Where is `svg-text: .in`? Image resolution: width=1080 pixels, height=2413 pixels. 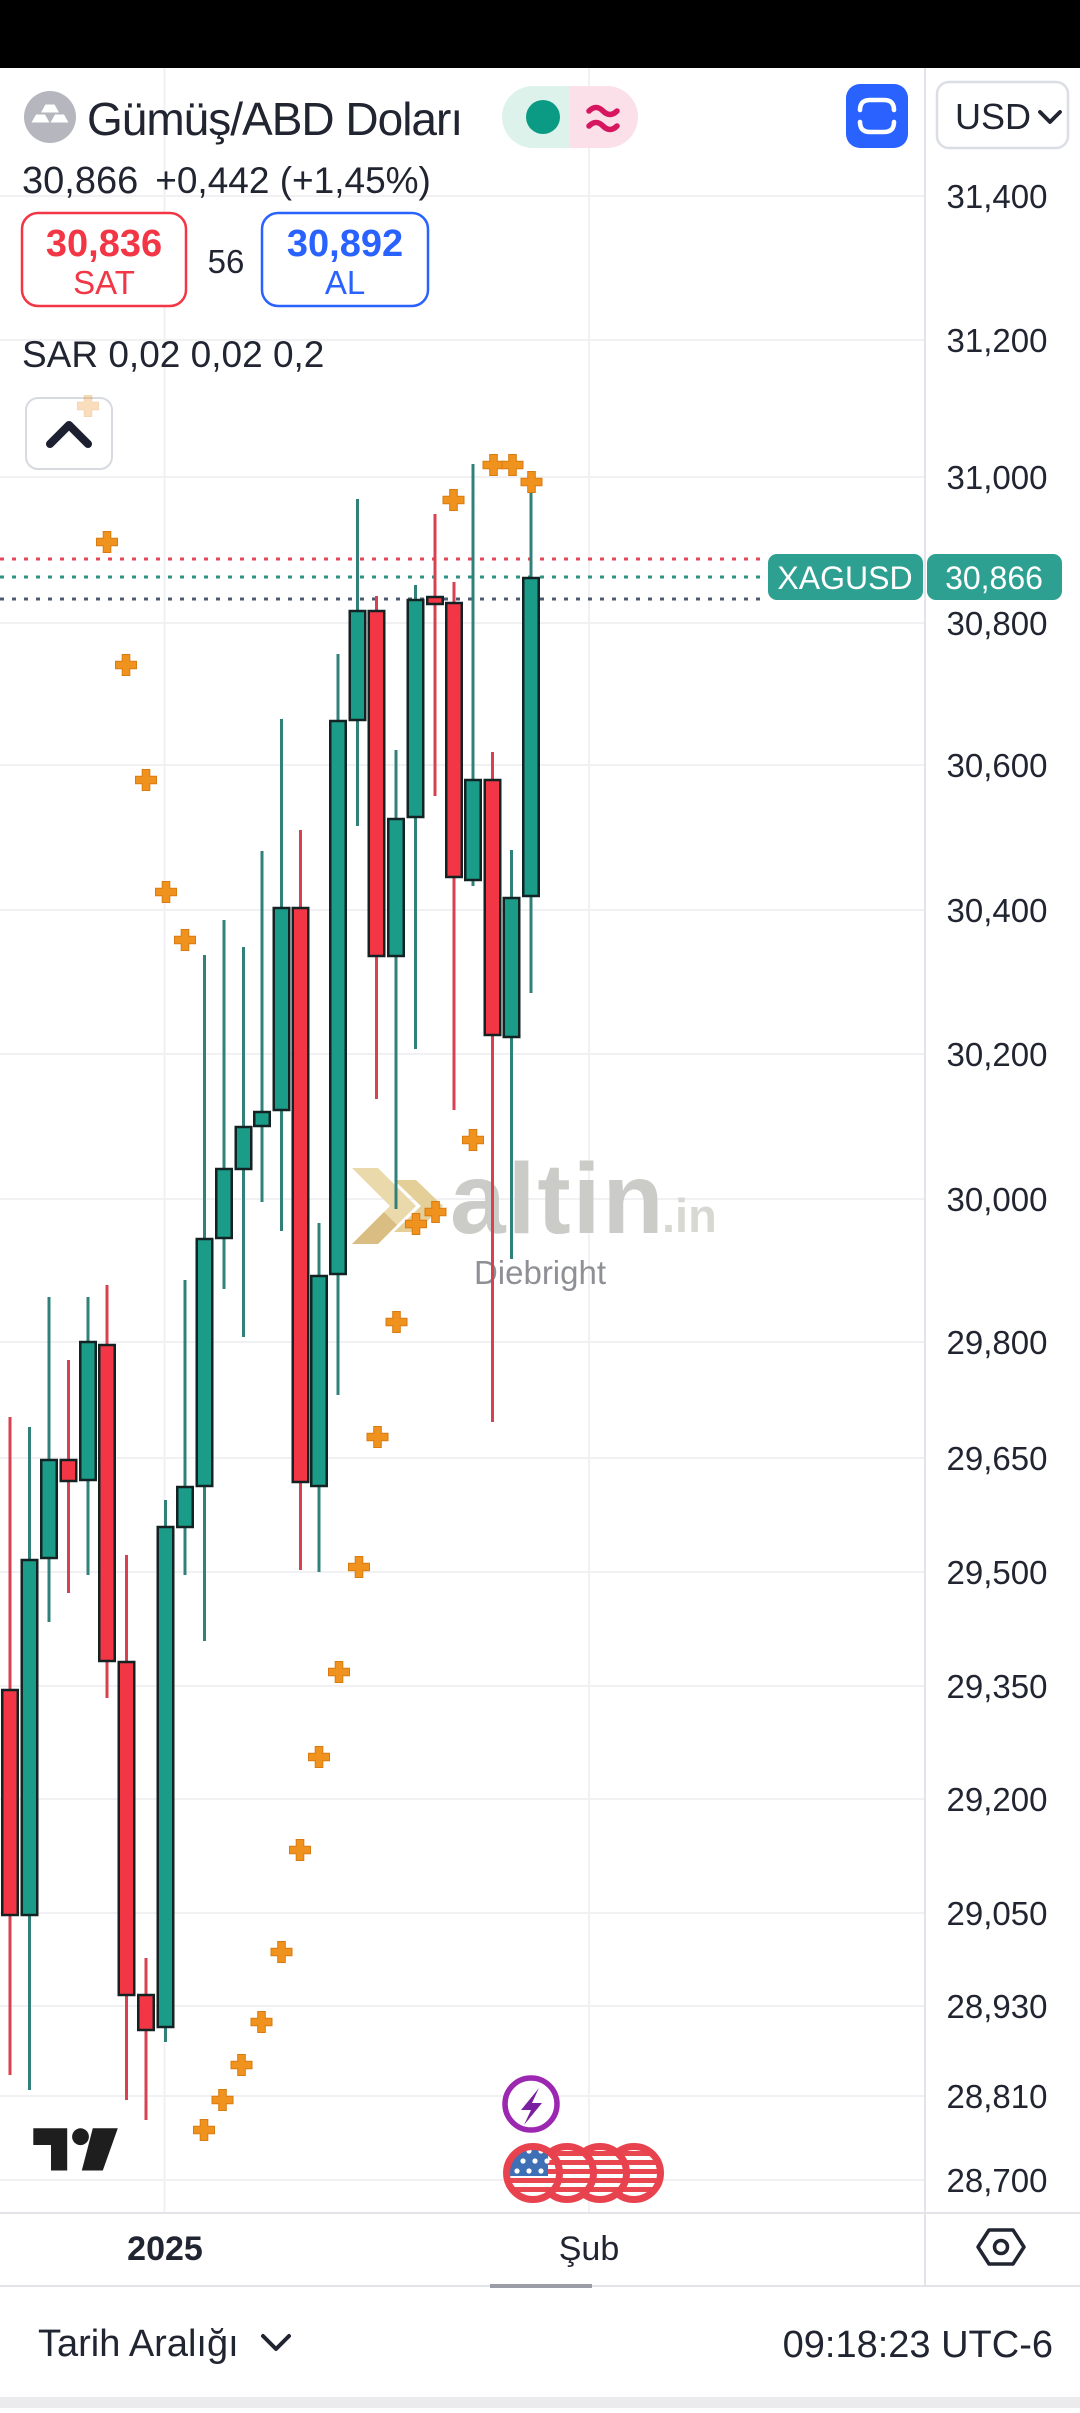 svg-text: .in is located at coordinates (689, 1215).